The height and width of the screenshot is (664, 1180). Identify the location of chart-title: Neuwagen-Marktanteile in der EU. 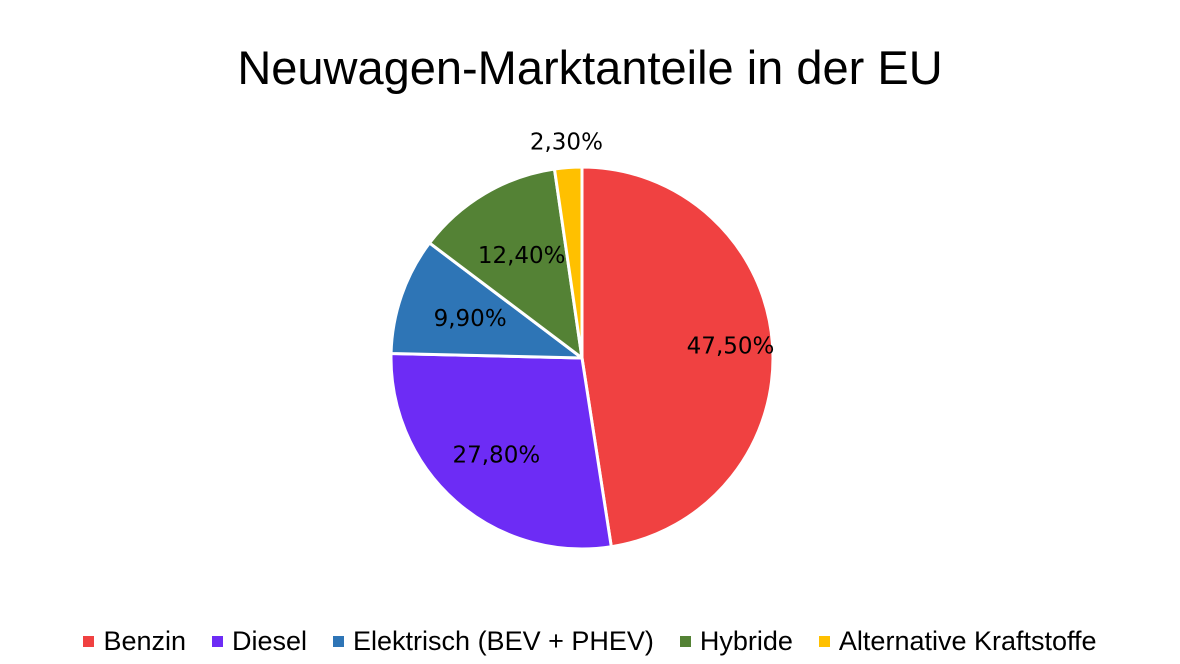
(590, 67).